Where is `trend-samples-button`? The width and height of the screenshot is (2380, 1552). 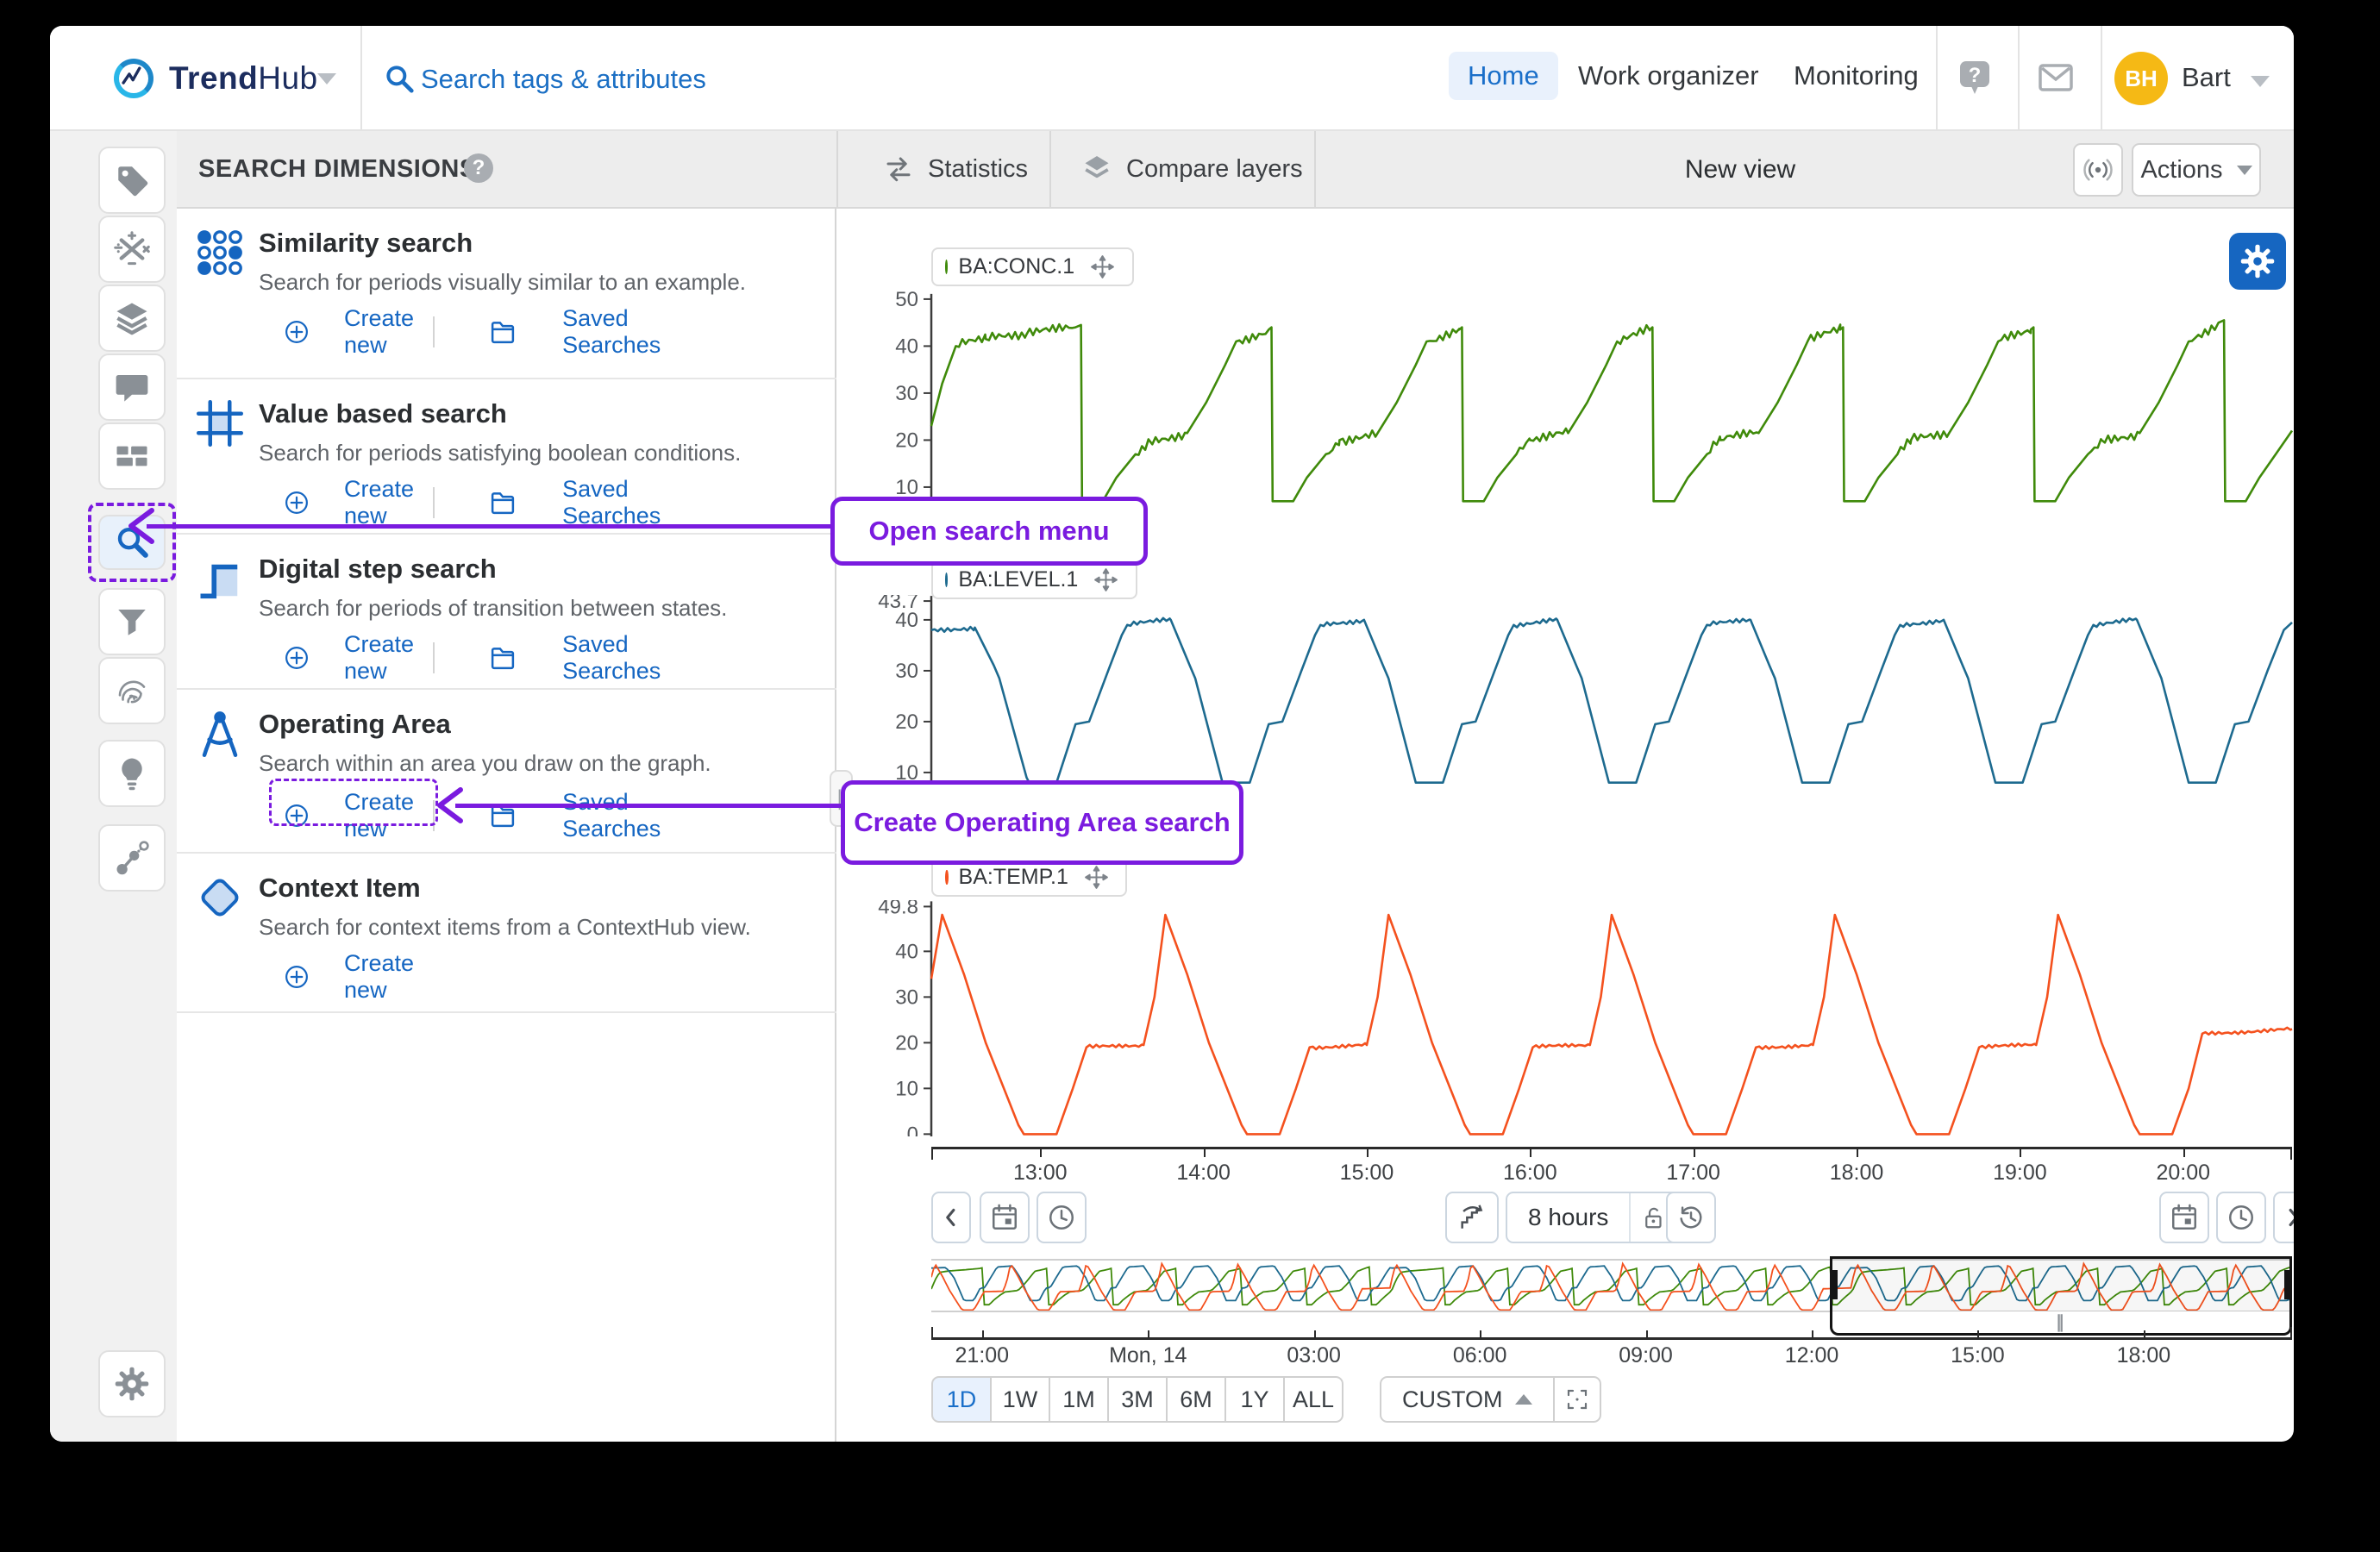
trend-samples-button is located at coordinates (1472, 1218).